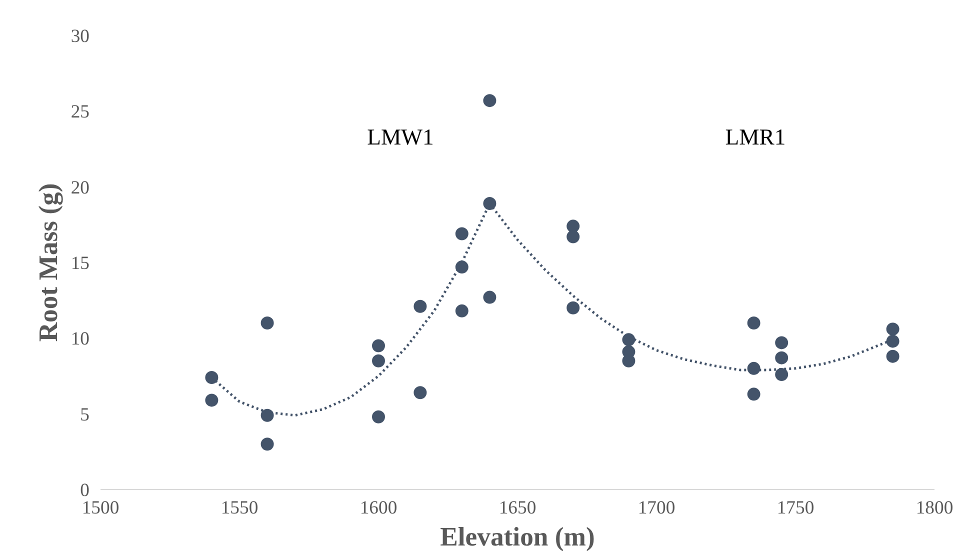 The height and width of the screenshot is (559, 974). What do you see at coordinates (80, 36) in the screenshot?
I see `y-tick-label: 30` at bounding box center [80, 36].